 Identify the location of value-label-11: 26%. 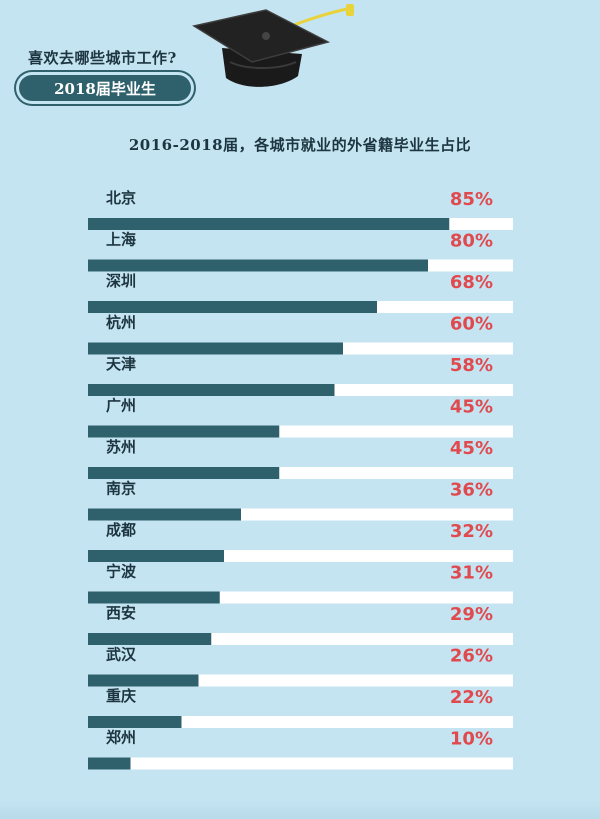
(471, 656).